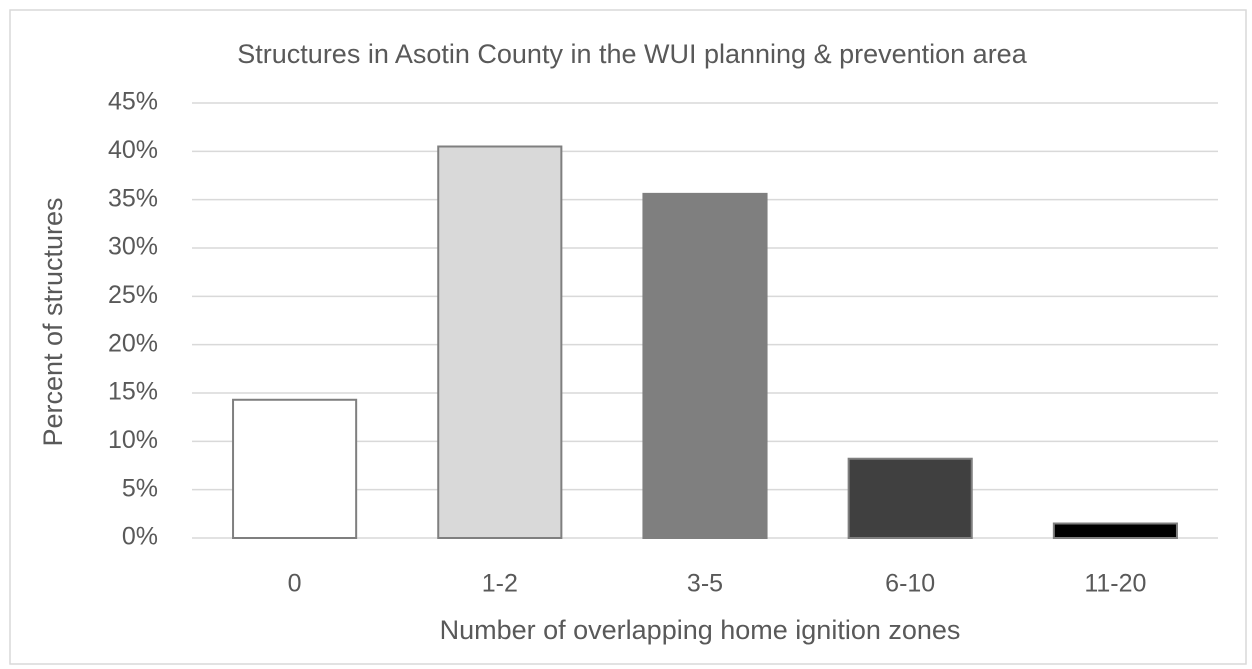 The image size is (1252, 669). Describe the element at coordinates (53, 321) in the screenshot. I see `y-axis-label: Percent of structures` at that location.